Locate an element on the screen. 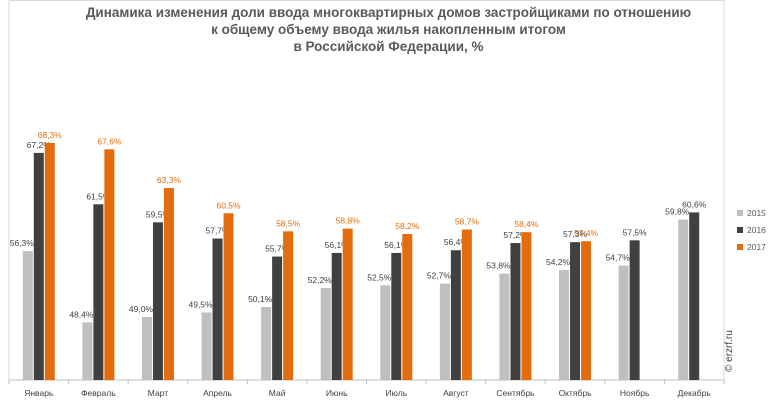 Image resolution: width=777 pixels, height=402 pixels. data-label-2017-8: 58,4% is located at coordinates (526, 224).